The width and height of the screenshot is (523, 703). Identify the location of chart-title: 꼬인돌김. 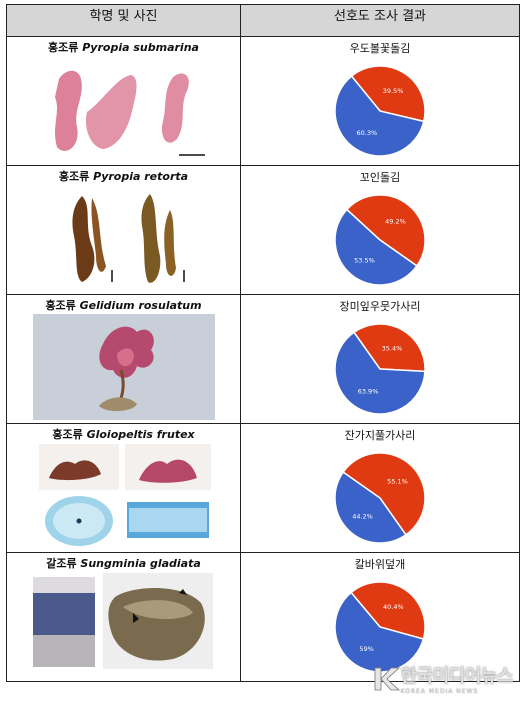
(380, 177).